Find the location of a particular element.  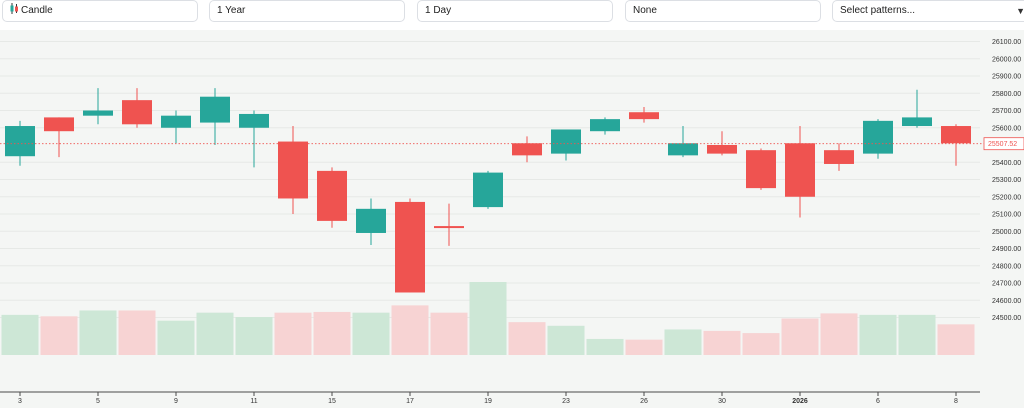

y-tick-label: 24600.00 is located at coordinates (1006, 301).